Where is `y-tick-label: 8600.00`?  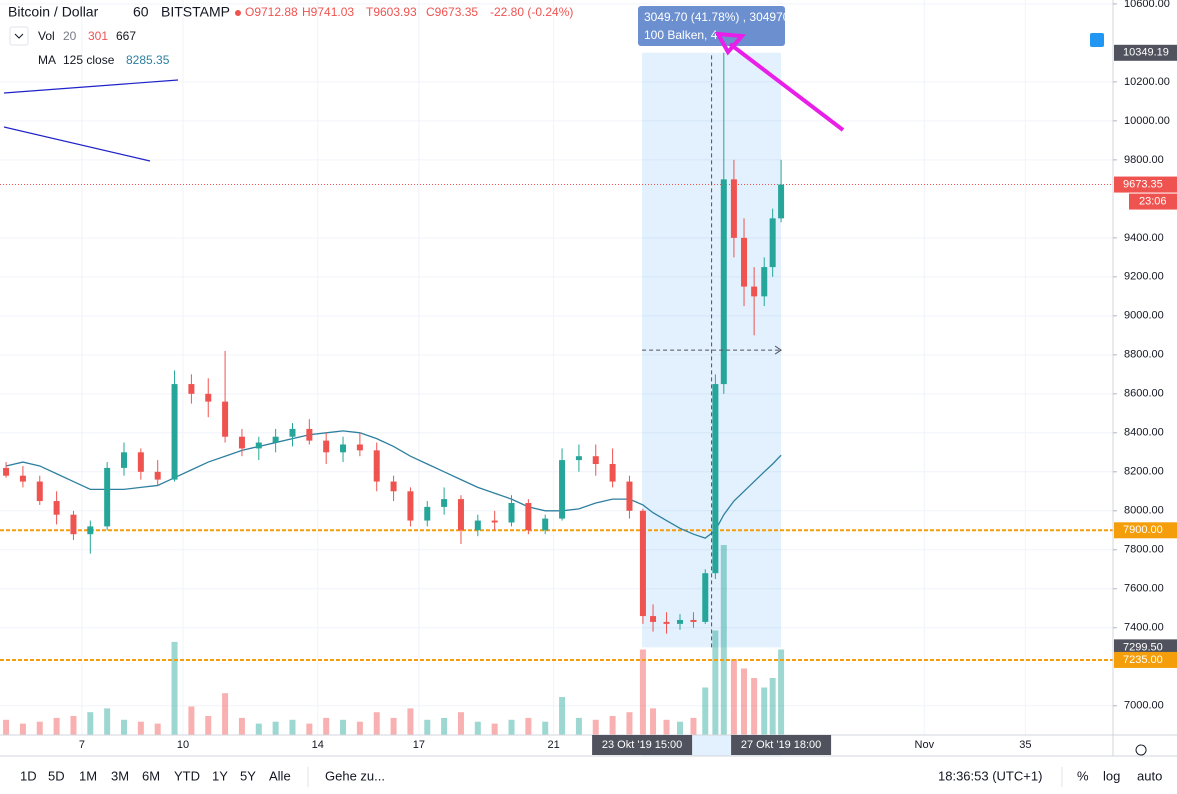
y-tick-label: 8600.00 is located at coordinates (1144, 394).